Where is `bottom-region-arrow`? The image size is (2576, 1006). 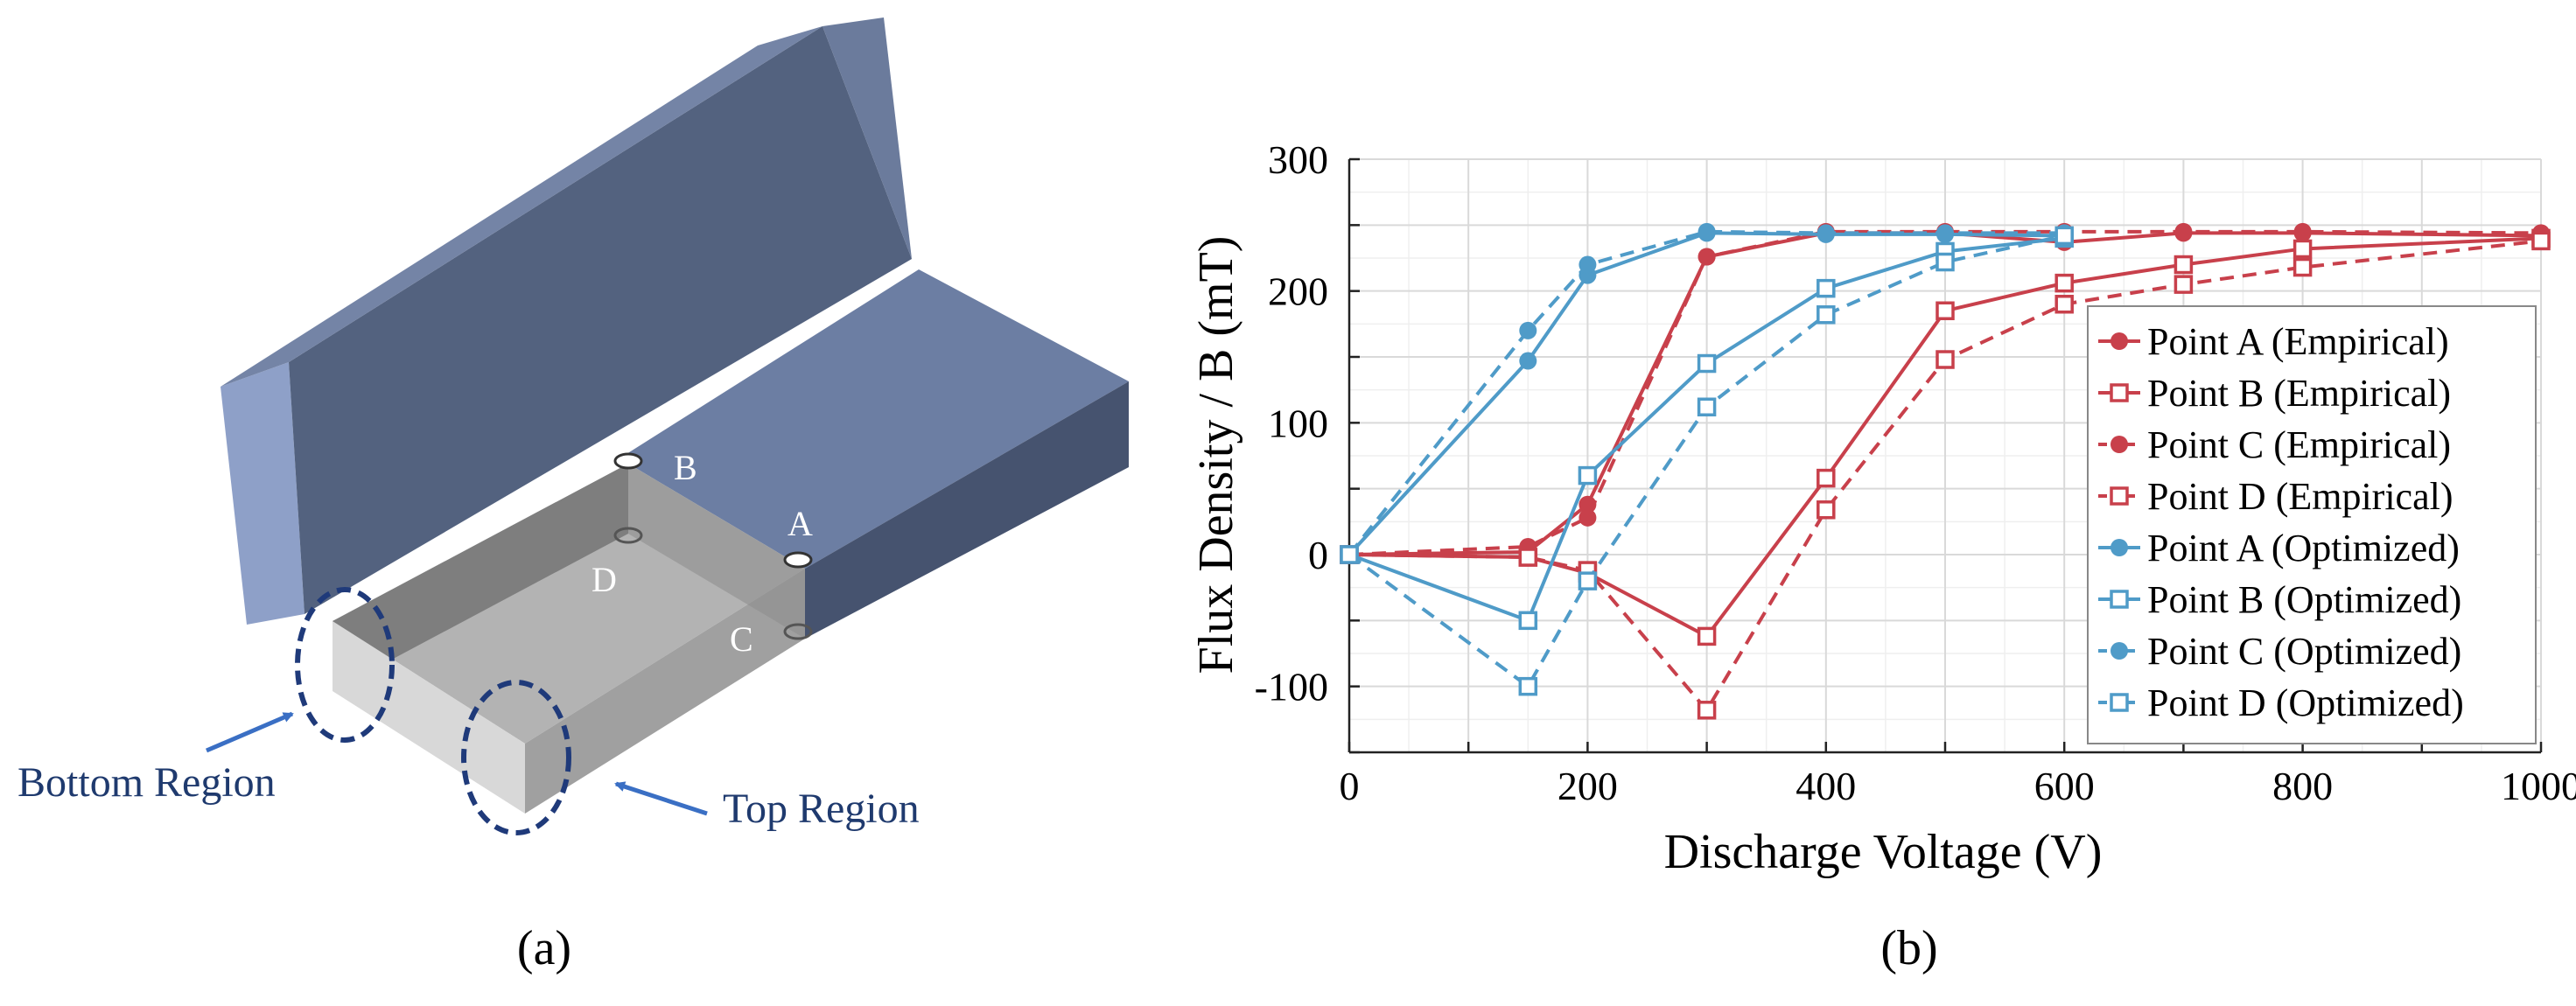 bottom-region-arrow is located at coordinates (250, 732).